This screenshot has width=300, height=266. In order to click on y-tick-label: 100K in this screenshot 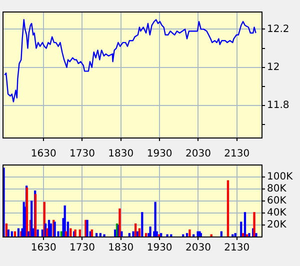, I will do `click(280, 177)`.